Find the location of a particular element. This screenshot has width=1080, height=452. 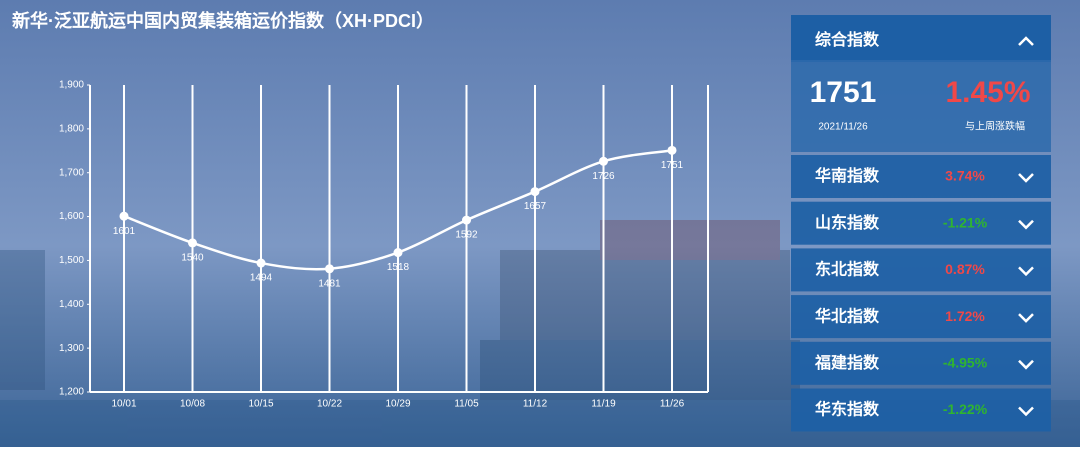

index-change: 0.87% is located at coordinates (965, 269).